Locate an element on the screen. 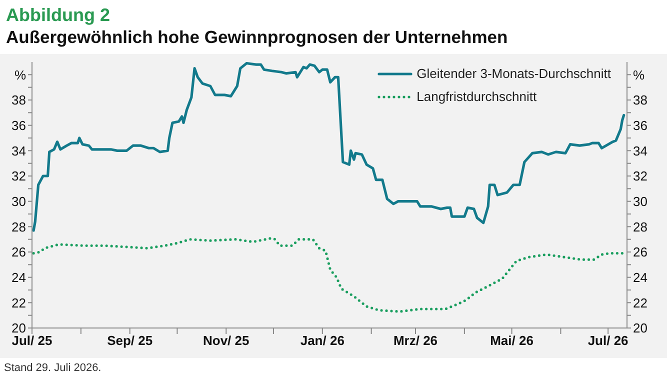 Image resolution: width=667 pixels, height=381 pixels. legend-label: Langfristdurchschnitt is located at coordinates (476, 96).